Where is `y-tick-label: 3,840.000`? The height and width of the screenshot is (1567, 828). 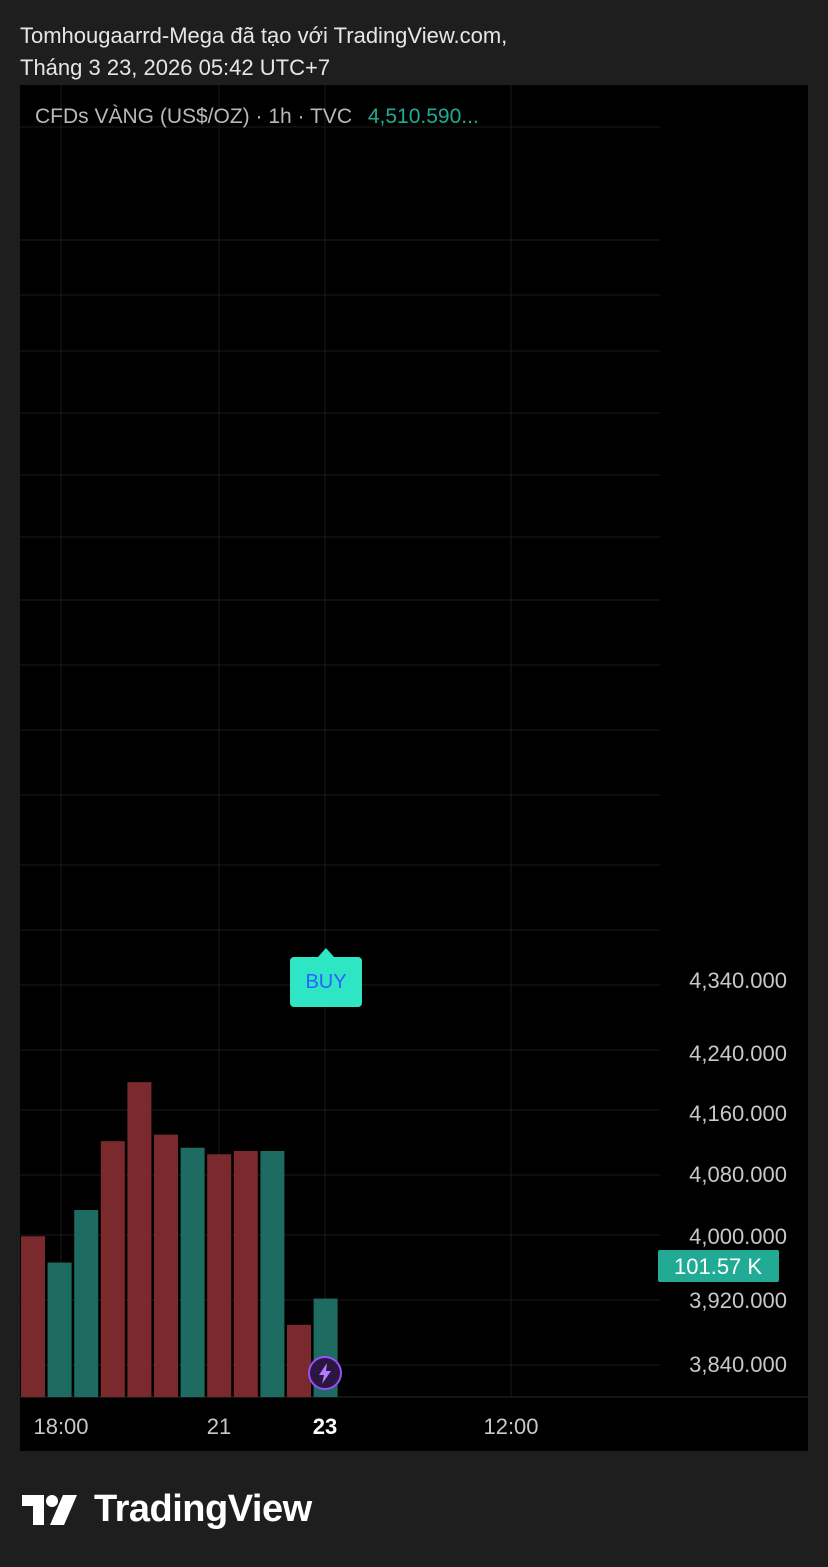
y-tick-label: 3,840.000 is located at coordinates (738, 1364).